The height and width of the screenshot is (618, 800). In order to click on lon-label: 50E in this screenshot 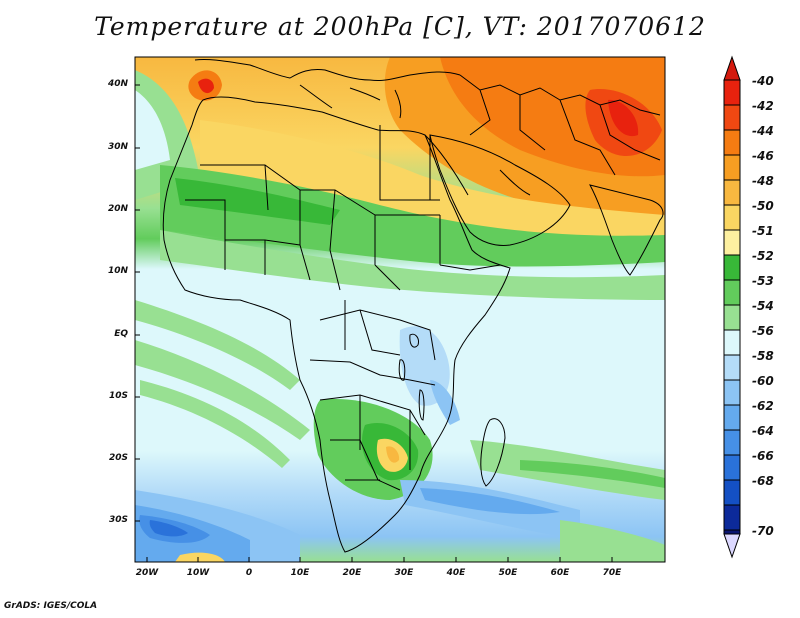, I will do `click(508, 573)`.